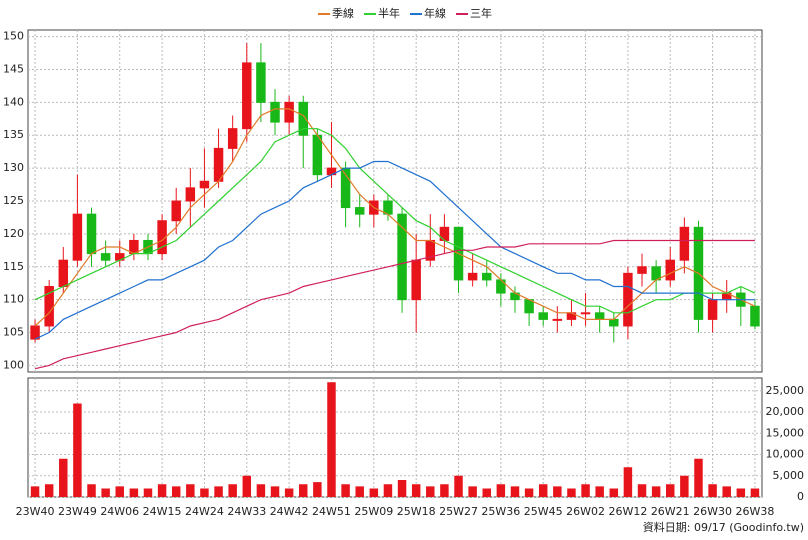 Image resolution: width=808 pixels, height=540 pixels. Describe the element at coordinates (712, 511) in the screenshot. I see `x-tick-label: 26W30` at that location.